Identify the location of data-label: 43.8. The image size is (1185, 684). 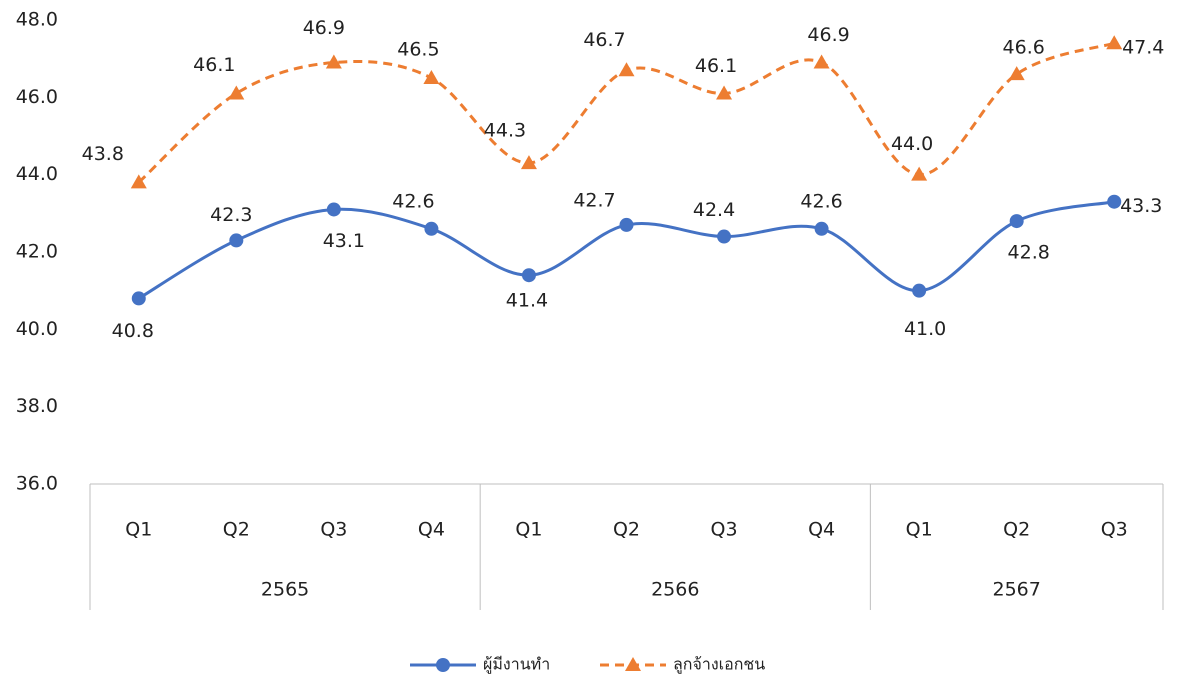
(103, 154).